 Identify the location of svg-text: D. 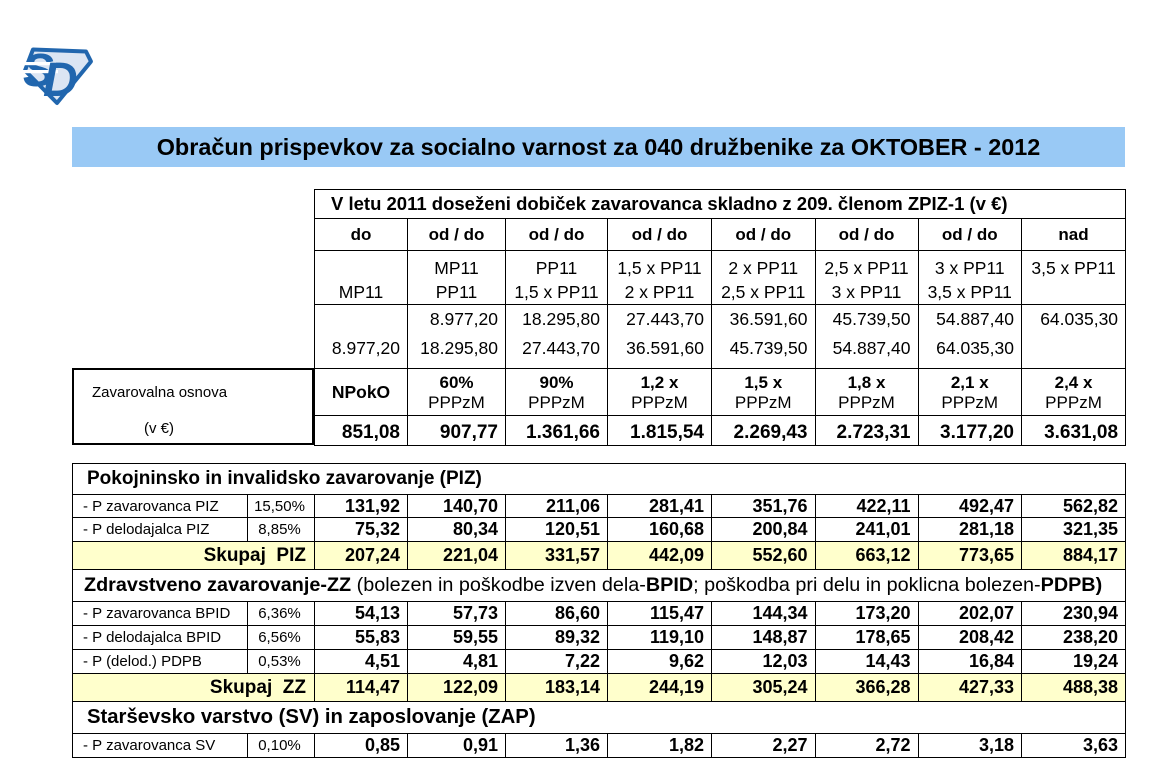
(60, 80).